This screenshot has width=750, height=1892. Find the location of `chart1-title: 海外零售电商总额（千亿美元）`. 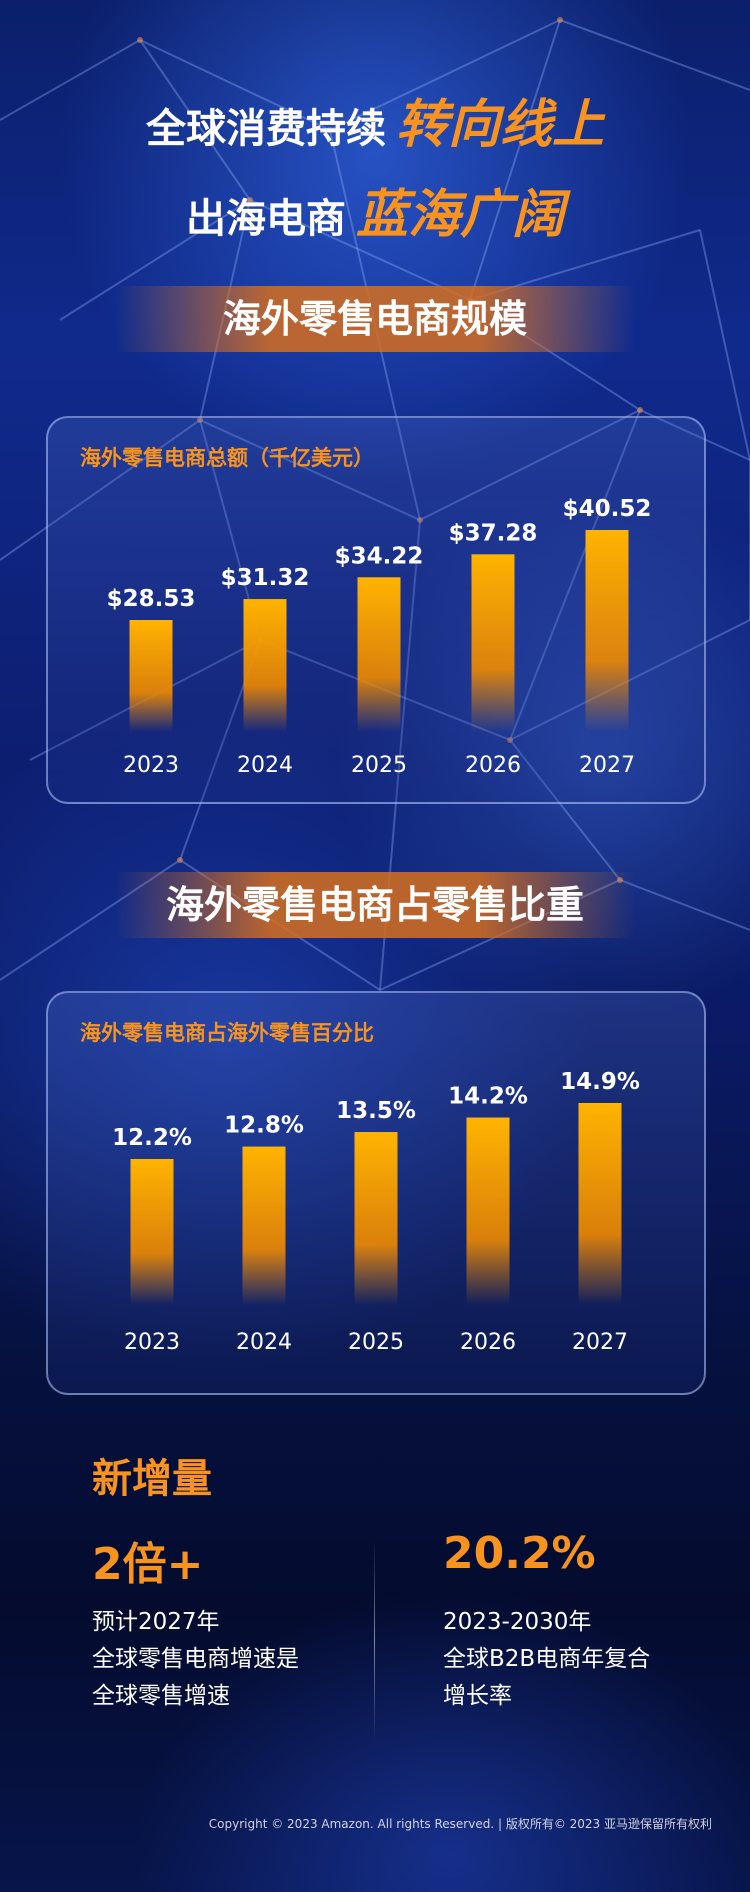

chart1-title: 海外零售电商总额（千亿美元） is located at coordinates (227, 458).